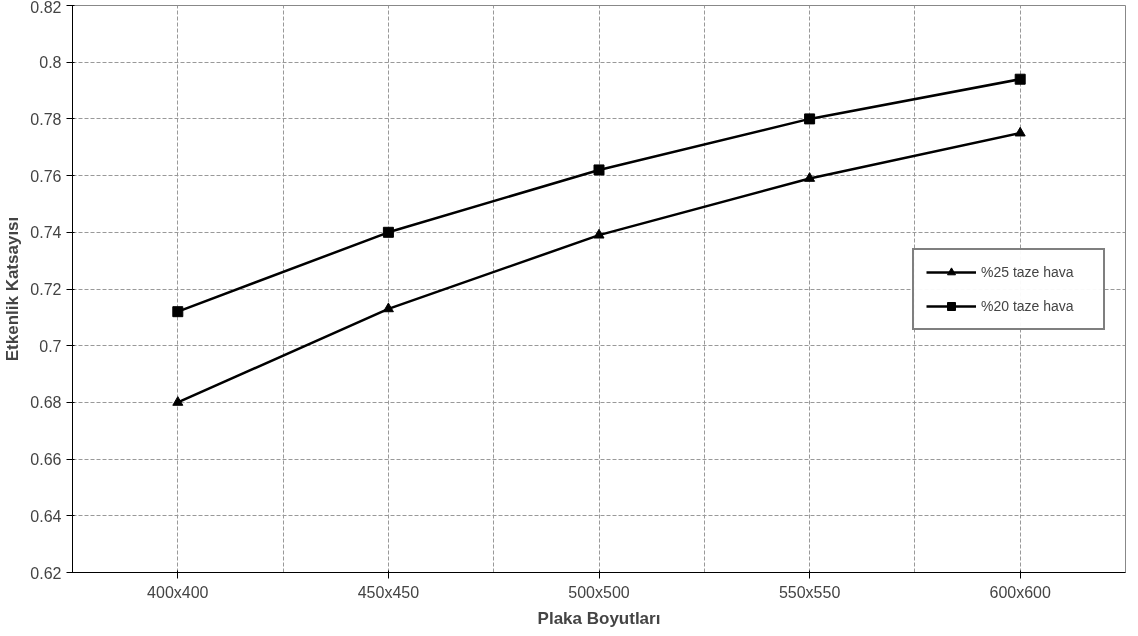 The width and height of the screenshot is (1138, 636). What do you see at coordinates (46, 119) in the screenshot?
I see `y-tick-label: 0.78` at bounding box center [46, 119].